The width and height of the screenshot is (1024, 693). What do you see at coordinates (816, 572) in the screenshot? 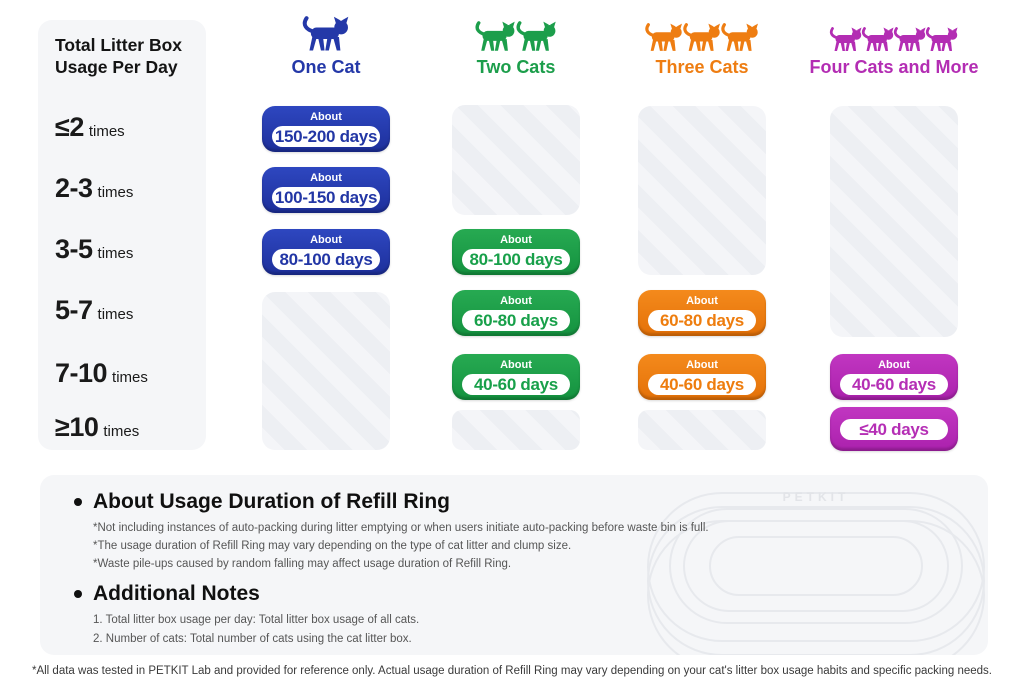
I see `refill-ring-watermark: PETKIT` at bounding box center [816, 572].